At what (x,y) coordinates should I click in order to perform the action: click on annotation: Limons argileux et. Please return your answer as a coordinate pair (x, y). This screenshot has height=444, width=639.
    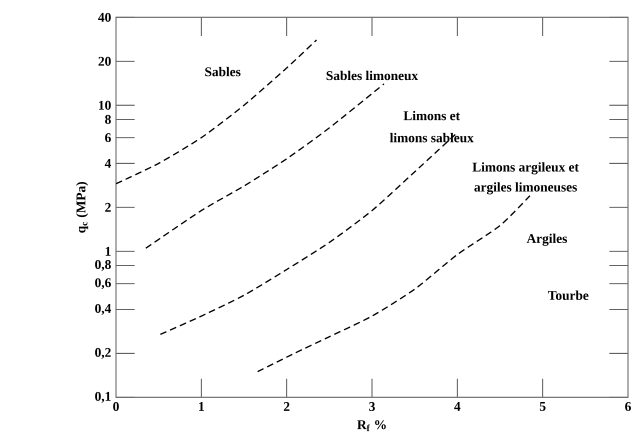
    Looking at the image, I should click on (525, 168).